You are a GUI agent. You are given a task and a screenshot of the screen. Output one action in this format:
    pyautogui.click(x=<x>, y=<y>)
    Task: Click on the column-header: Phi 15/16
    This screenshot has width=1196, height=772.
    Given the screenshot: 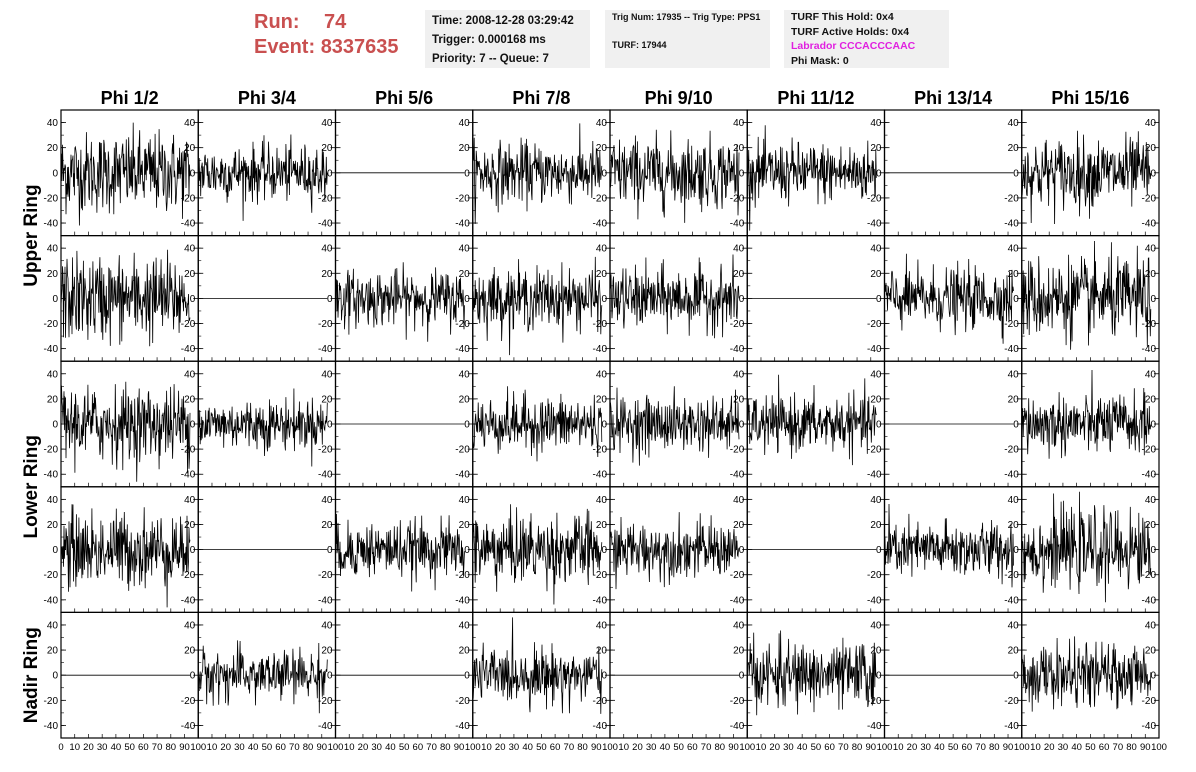 What is the action you would take?
    pyautogui.click(x=1090, y=98)
    